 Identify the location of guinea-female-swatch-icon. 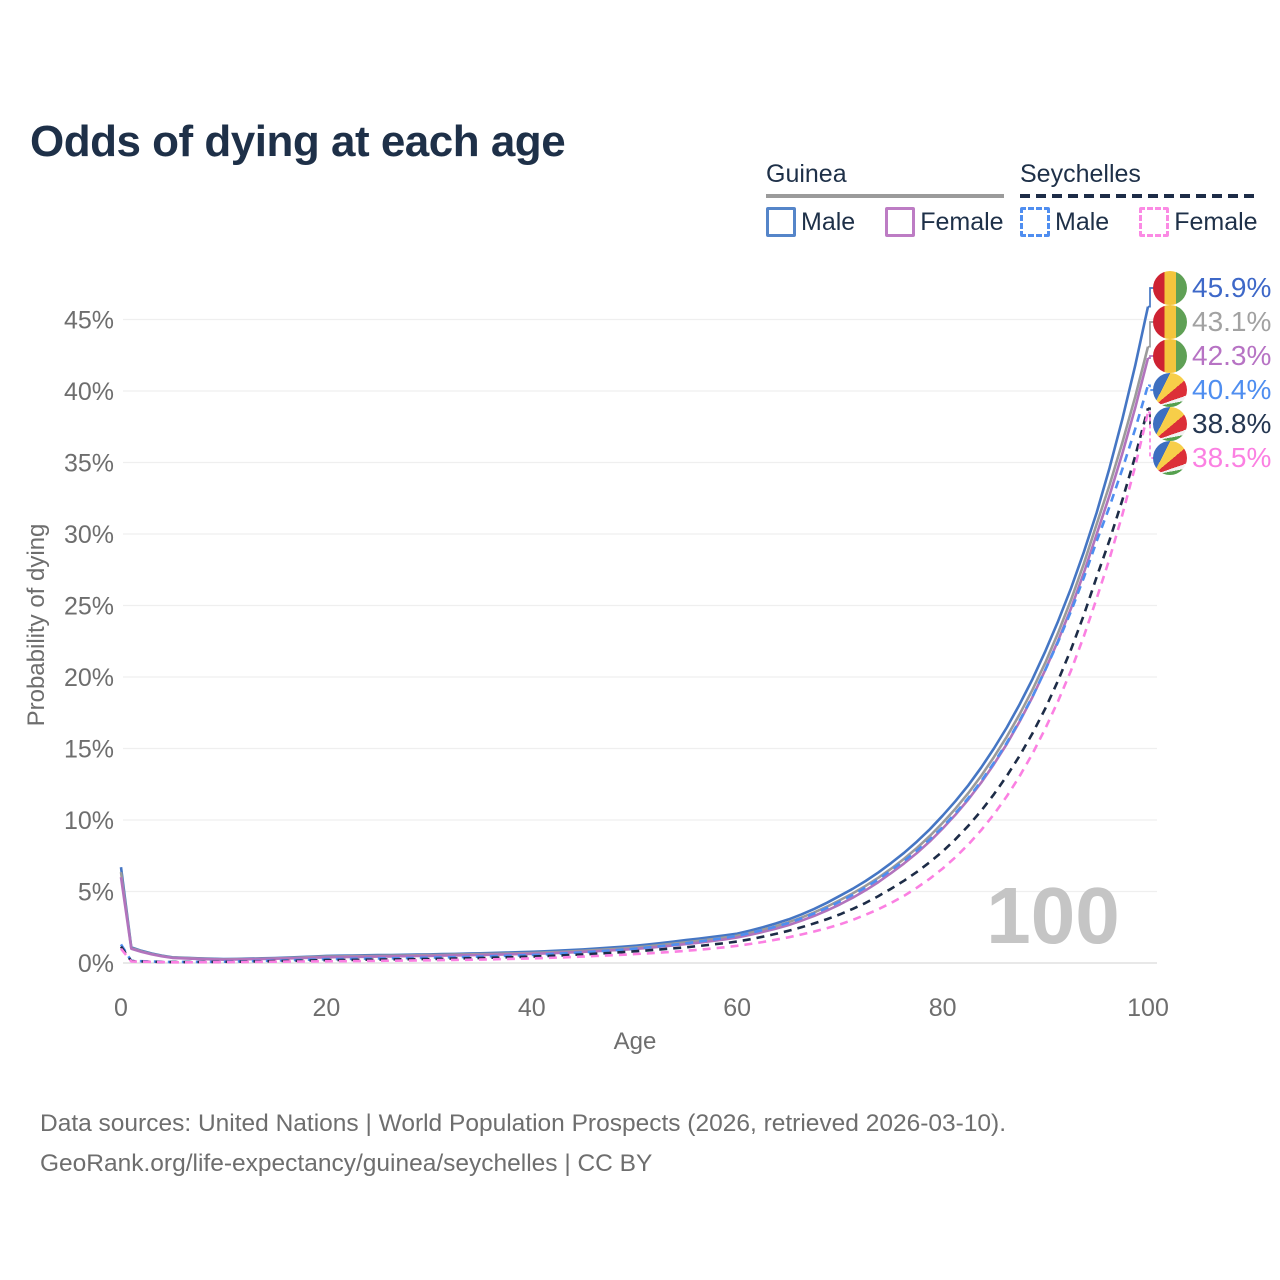
(900, 222).